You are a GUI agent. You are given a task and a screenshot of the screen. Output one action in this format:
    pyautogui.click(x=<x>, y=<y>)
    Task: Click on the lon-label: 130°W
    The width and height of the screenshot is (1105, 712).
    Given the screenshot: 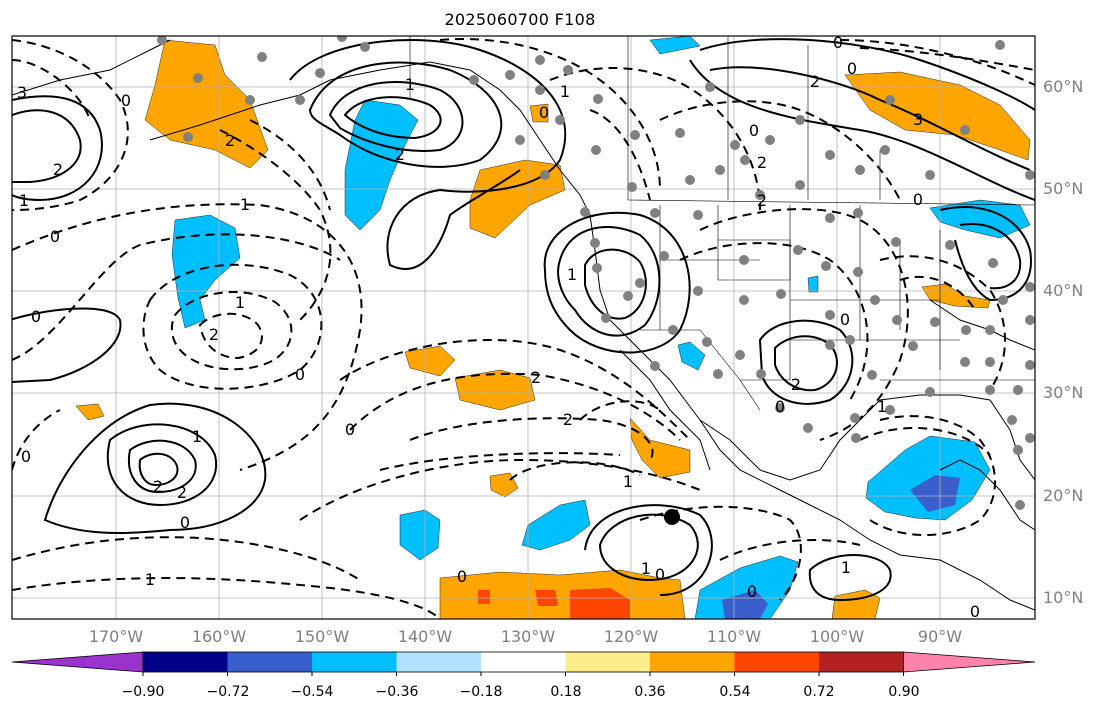 What is the action you would take?
    pyautogui.click(x=528, y=636)
    